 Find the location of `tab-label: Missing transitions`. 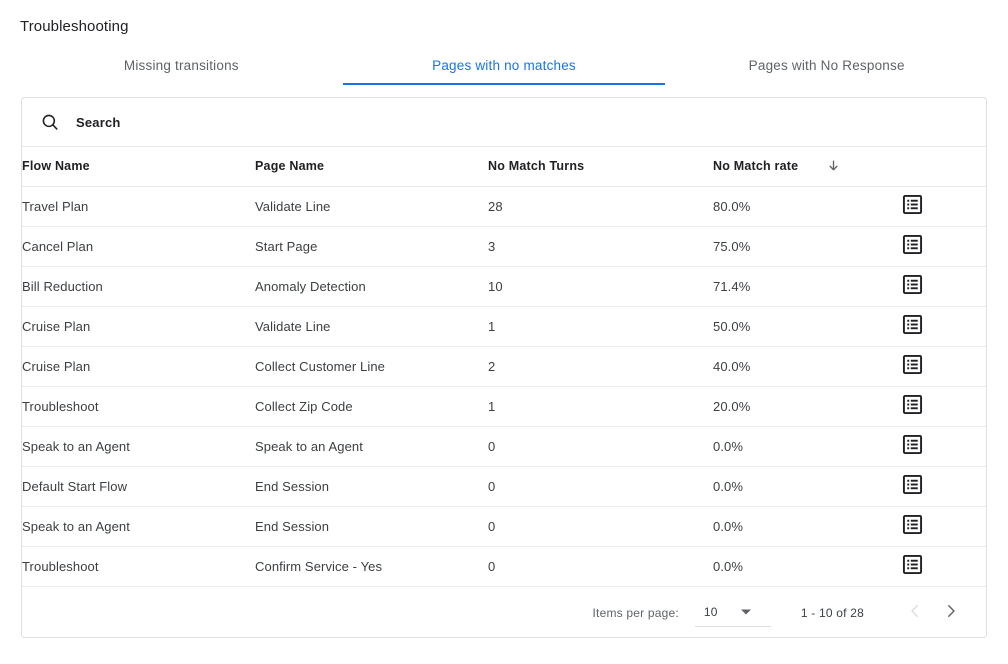

tab-label: Missing transitions is located at coordinates (181, 65).